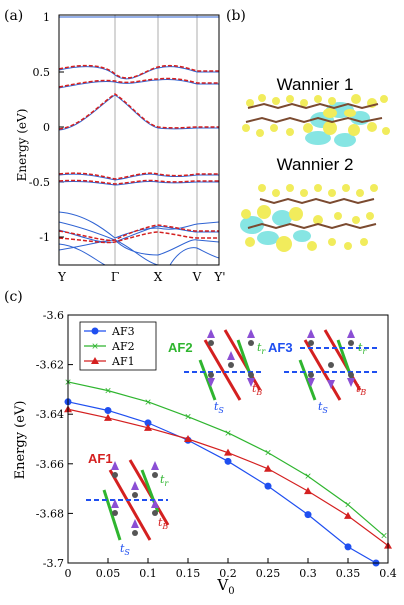  Describe the element at coordinates (315, 84) in the screenshot. I see `wannier-1-title: Wannier 1` at that location.